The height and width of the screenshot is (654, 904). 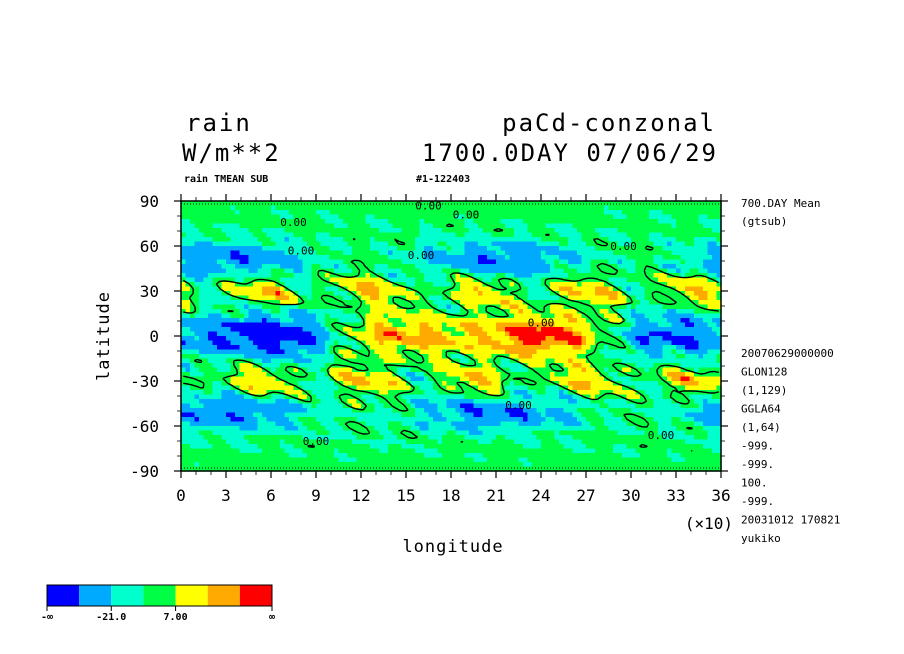 What do you see at coordinates (176, 617) in the screenshot?
I see `colorbar-label: 7.00` at bounding box center [176, 617].